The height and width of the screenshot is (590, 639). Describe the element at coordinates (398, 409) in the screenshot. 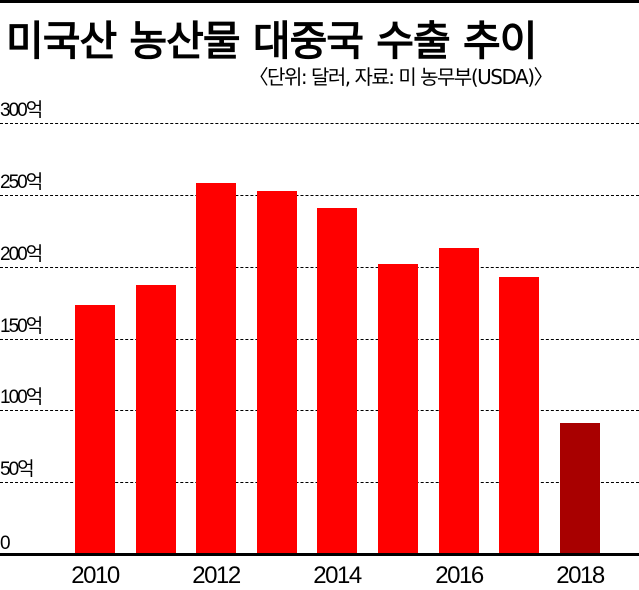

I see `bar-2015` at that location.